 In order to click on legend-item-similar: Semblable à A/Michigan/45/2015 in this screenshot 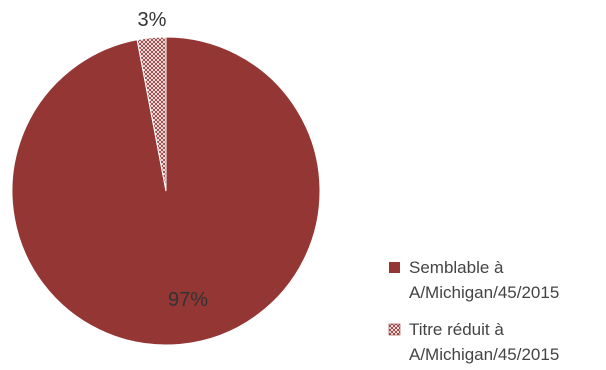, I will do `click(474, 280)`.